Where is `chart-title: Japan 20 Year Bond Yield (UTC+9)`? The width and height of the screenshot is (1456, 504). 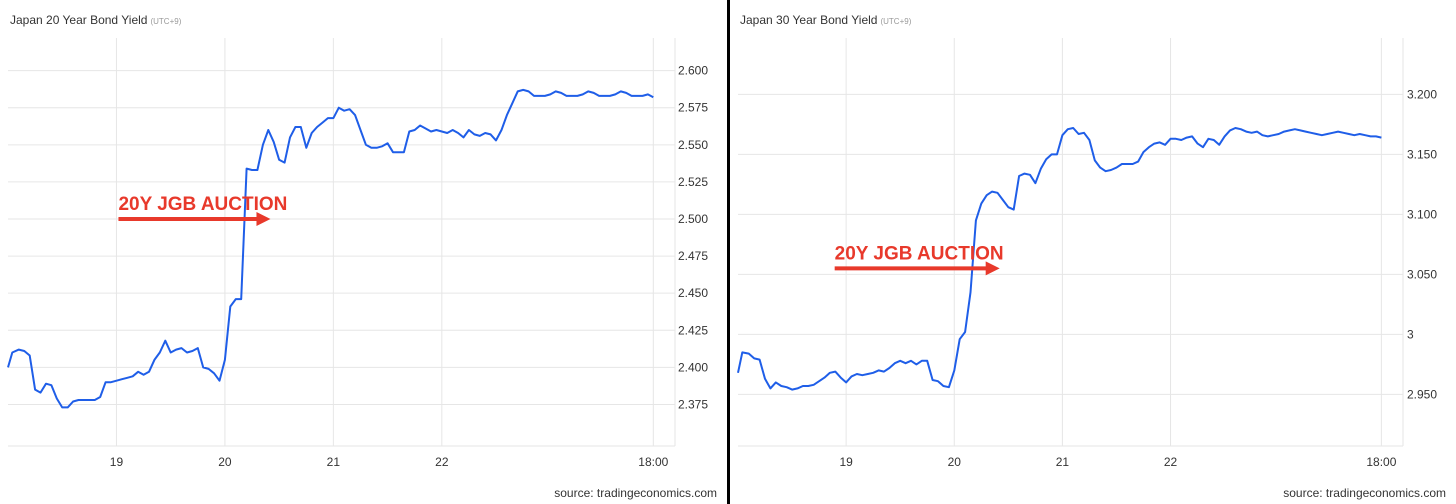
chart-title: Japan 20 Year Bond Yield (UTC+9) is located at coordinates (95, 20).